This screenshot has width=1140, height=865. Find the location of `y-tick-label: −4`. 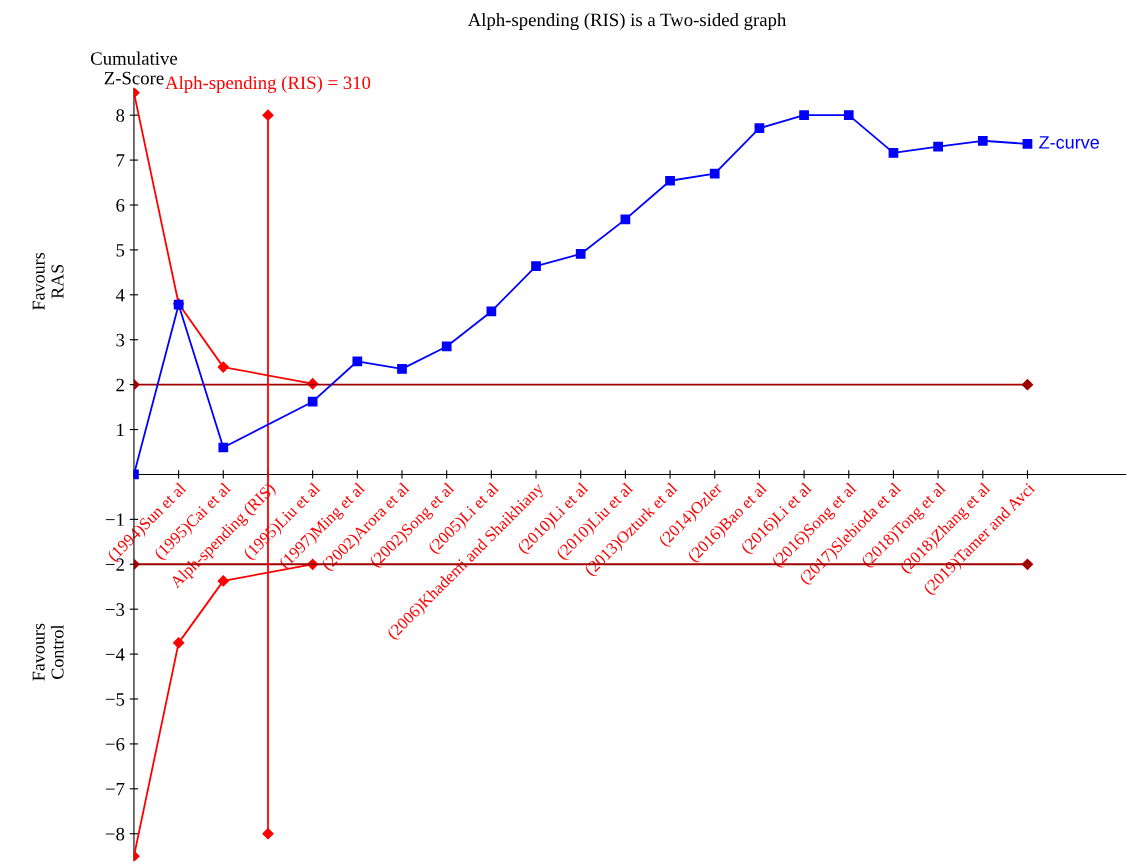

y-tick-label: −4 is located at coordinates (115, 654).